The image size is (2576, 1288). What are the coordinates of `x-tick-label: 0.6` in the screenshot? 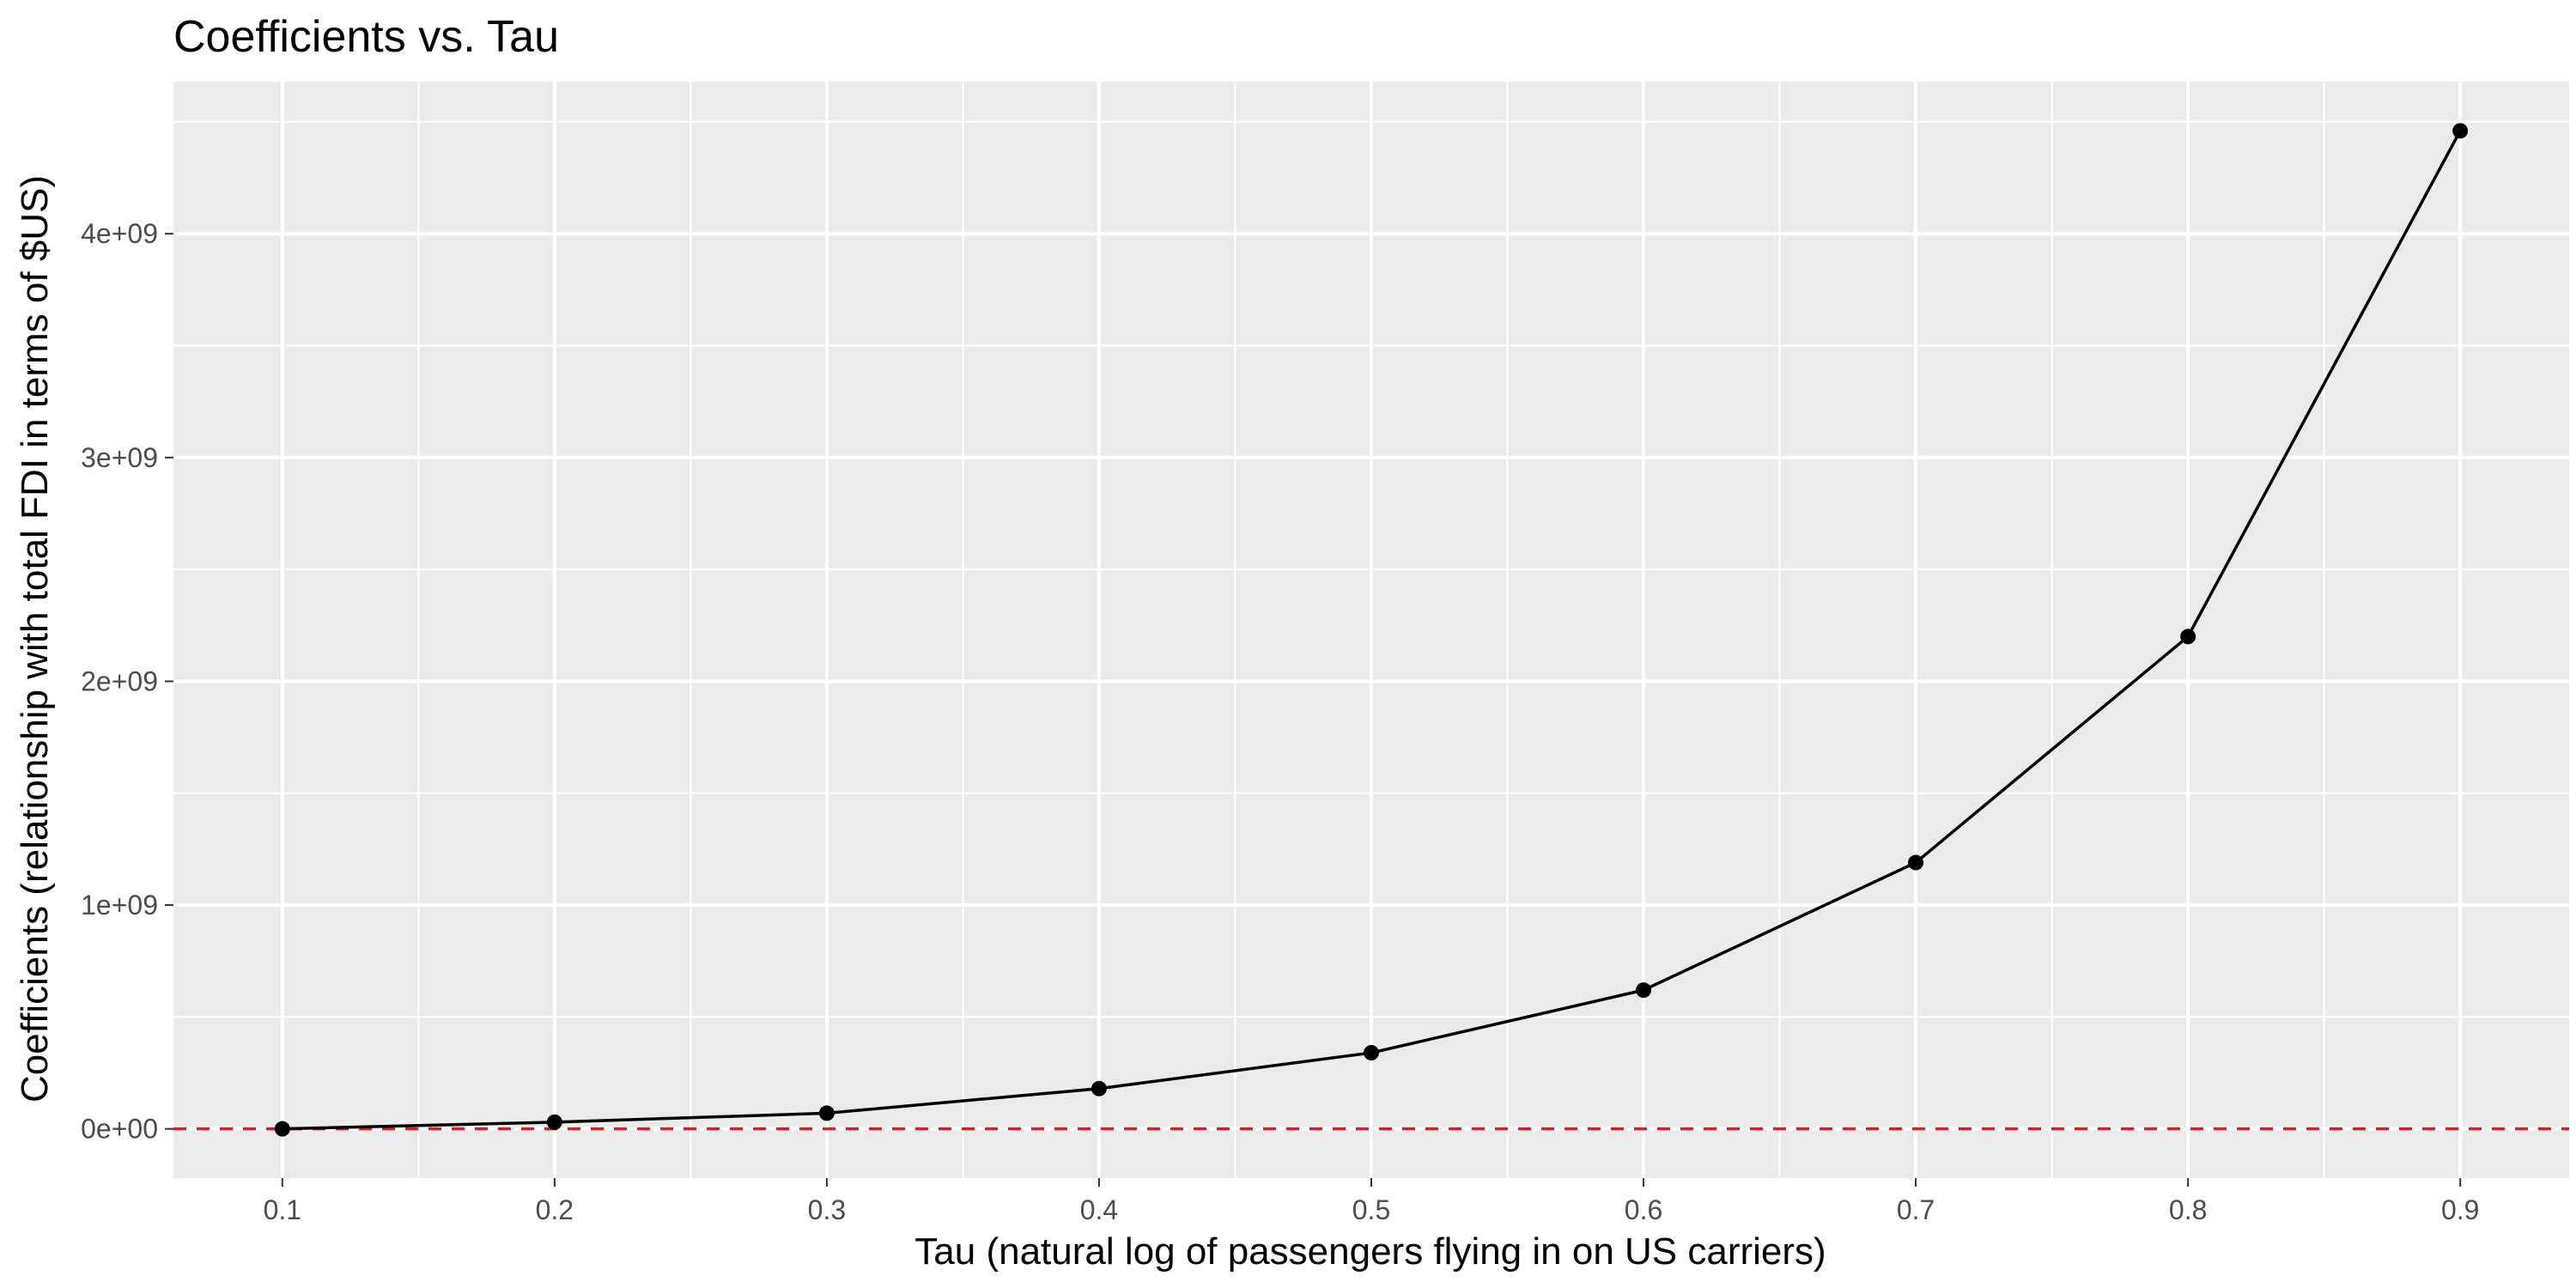 It's located at (1643, 1210).